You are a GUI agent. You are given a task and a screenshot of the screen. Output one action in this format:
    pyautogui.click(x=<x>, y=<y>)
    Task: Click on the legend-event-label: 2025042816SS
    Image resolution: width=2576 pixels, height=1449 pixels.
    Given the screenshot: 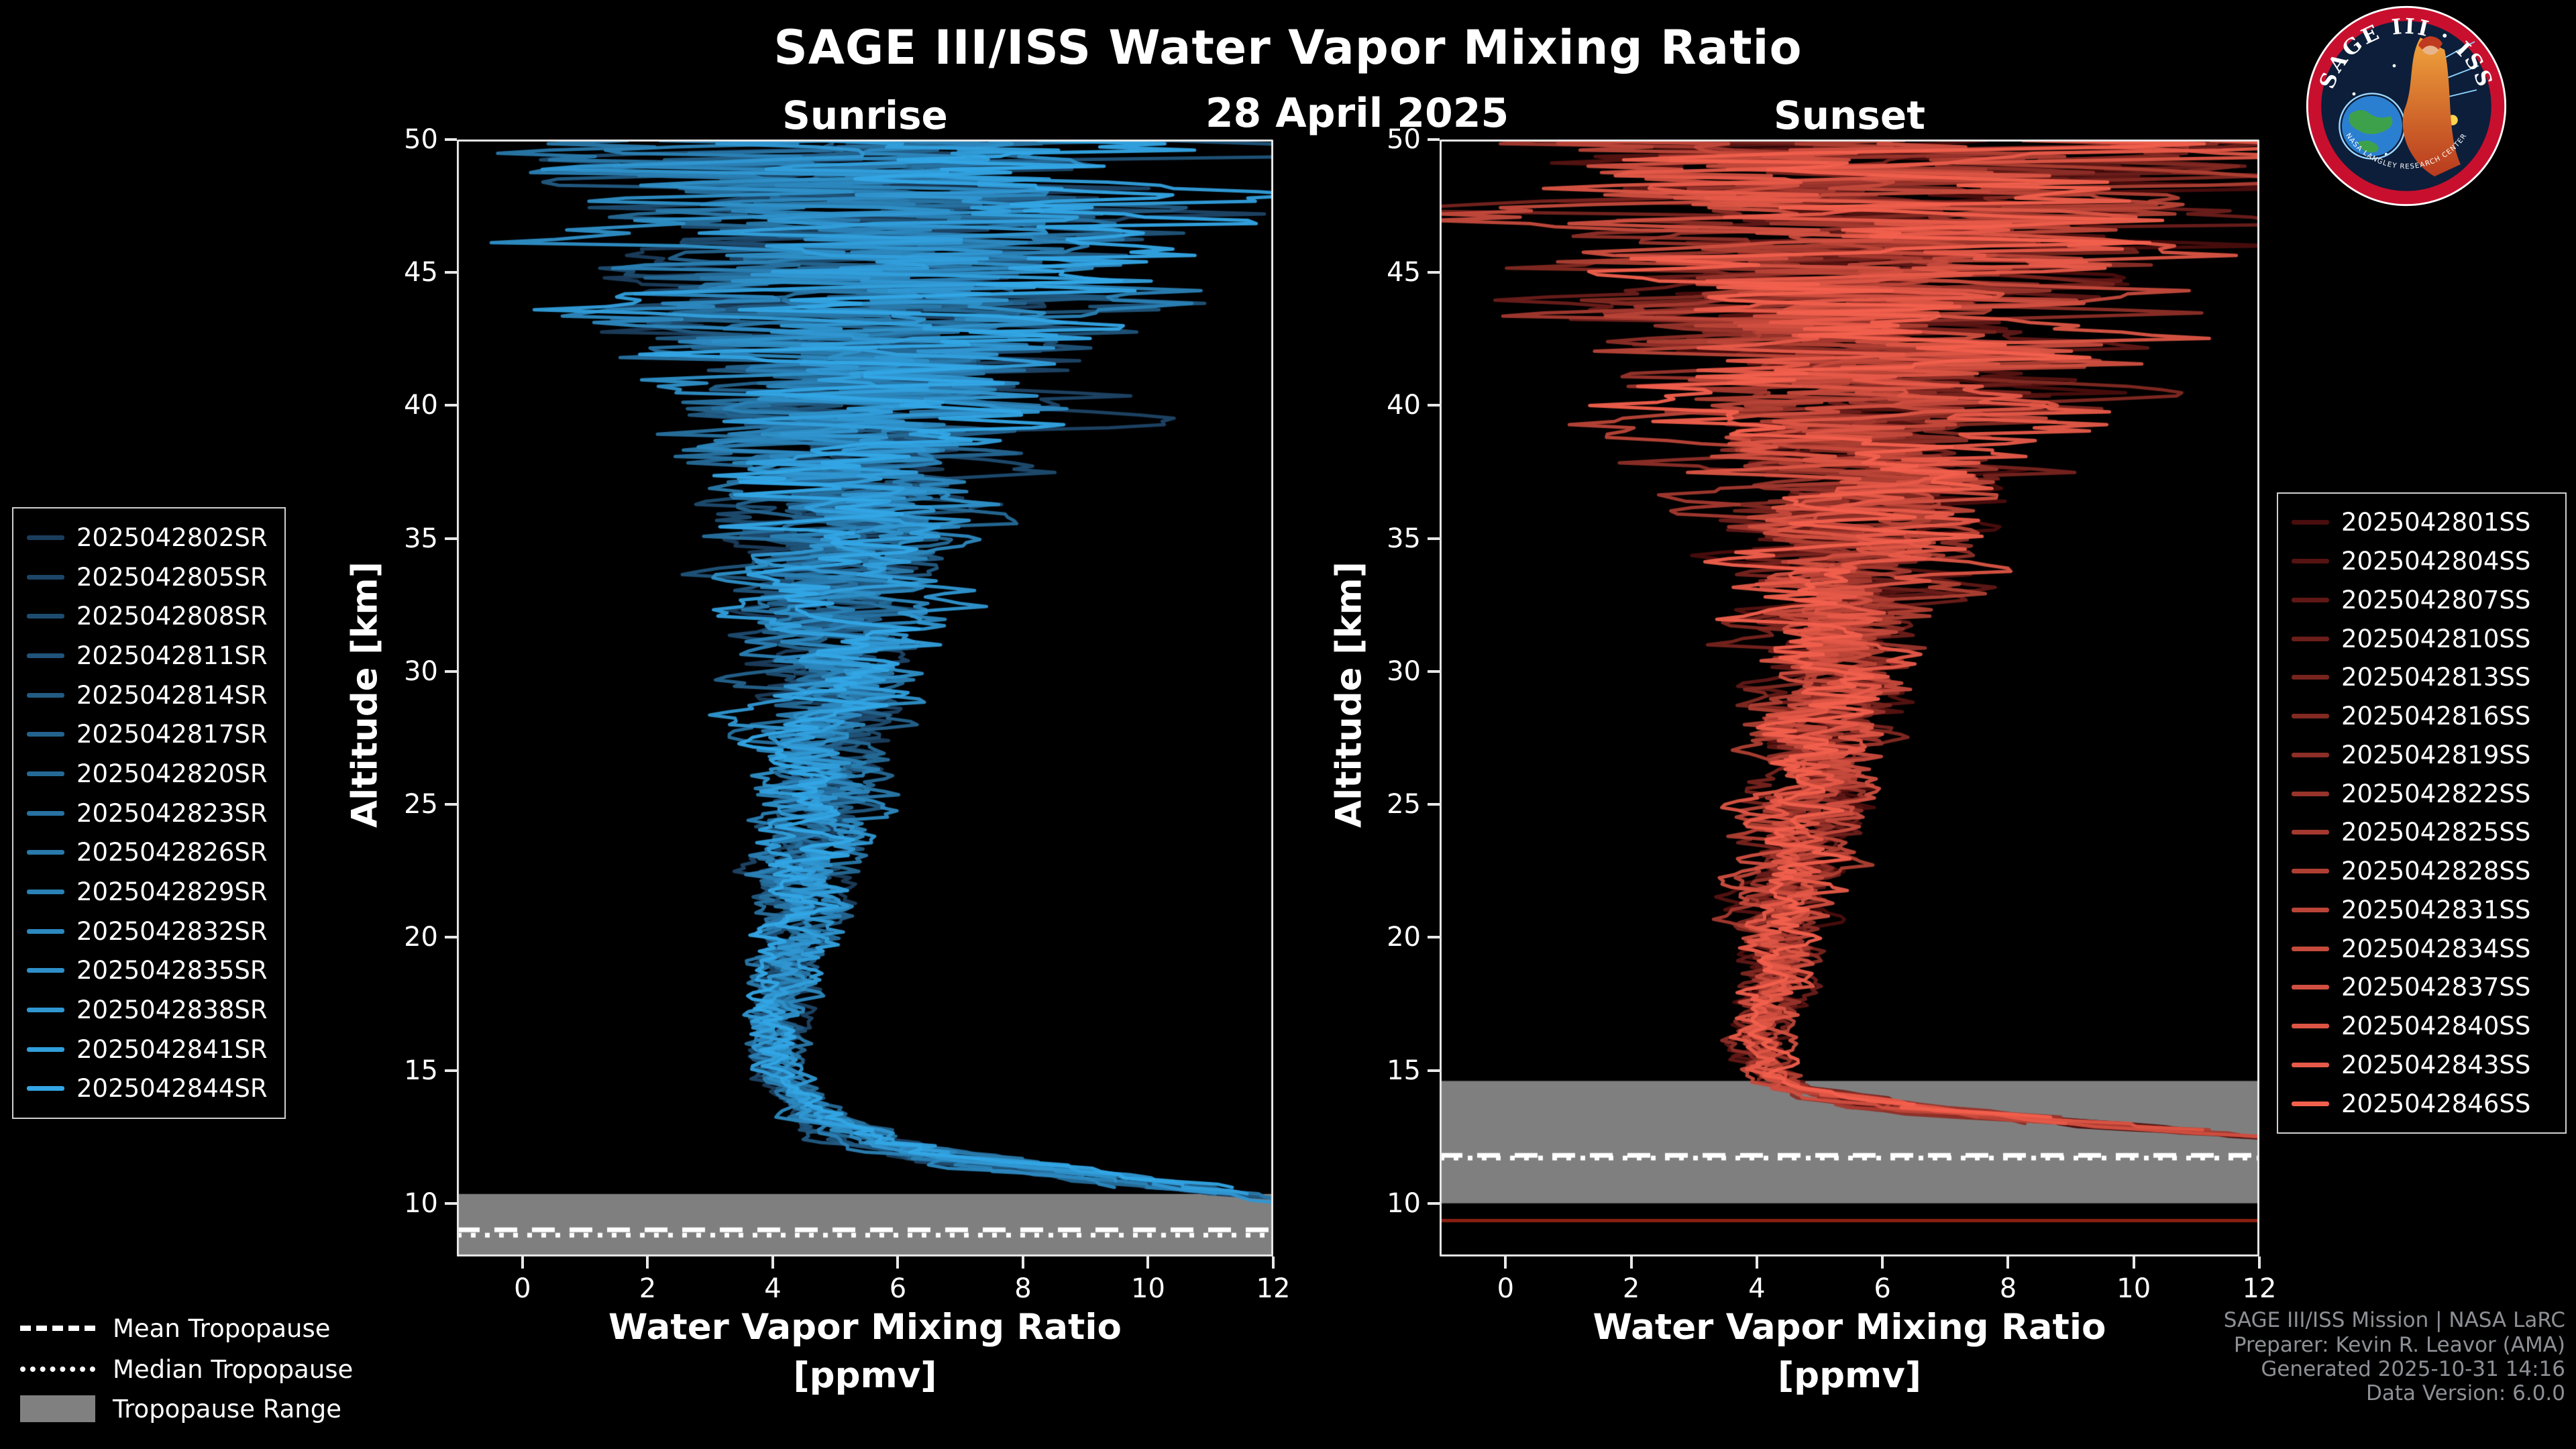 What is the action you would take?
    pyautogui.click(x=2436, y=716)
    